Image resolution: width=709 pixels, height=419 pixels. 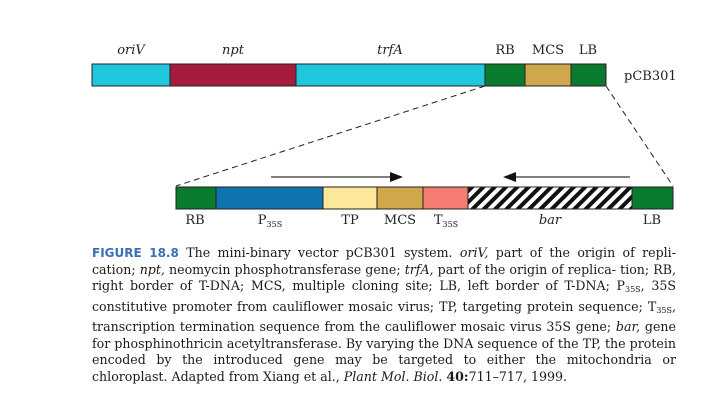 What do you see at coordinates (233, 75) in the screenshot?
I see `segment-npt` at bounding box center [233, 75].